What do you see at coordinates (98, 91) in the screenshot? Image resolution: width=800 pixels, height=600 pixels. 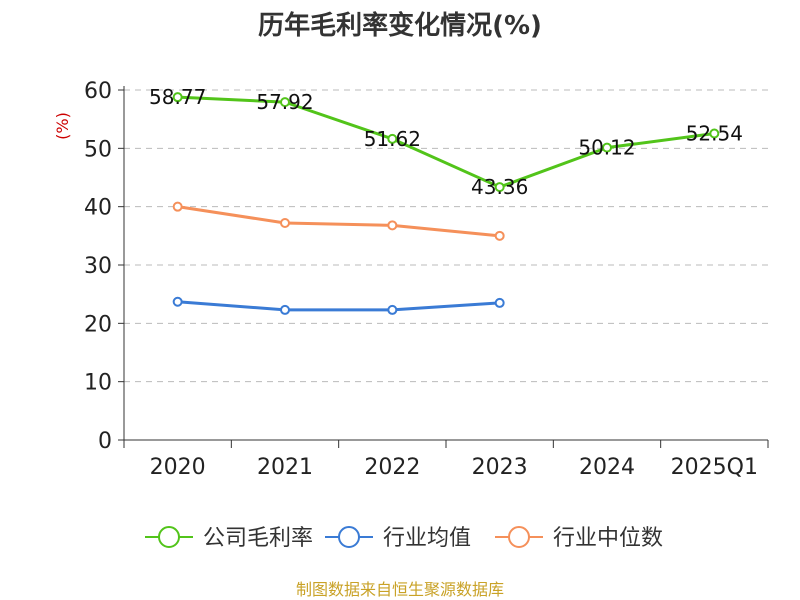 I see `y-tick-label: 60` at bounding box center [98, 91].